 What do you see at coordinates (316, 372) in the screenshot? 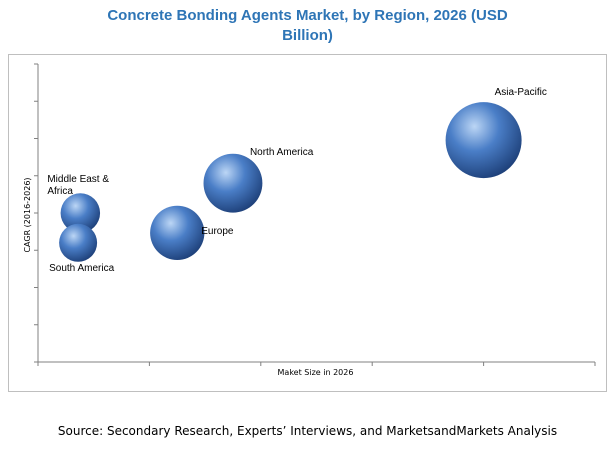
I see `x-axis-label: Maket Size in 2026` at bounding box center [316, 372].